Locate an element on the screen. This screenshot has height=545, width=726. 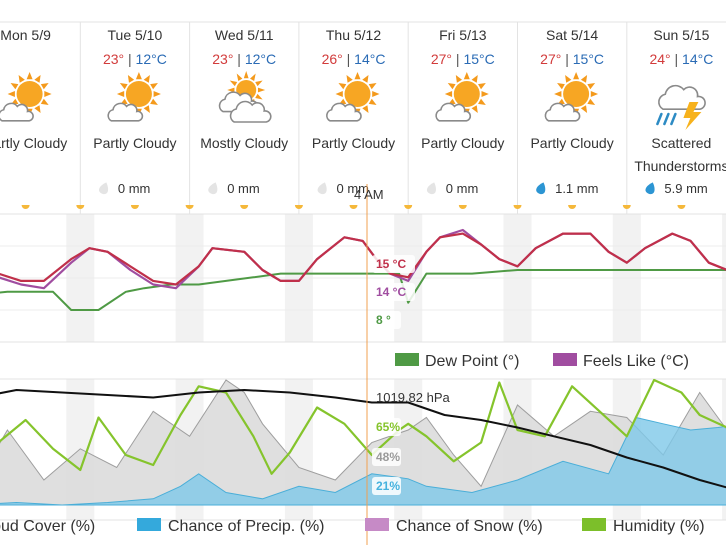
precip-chance-readout-box is located at coordinates (386, 486).